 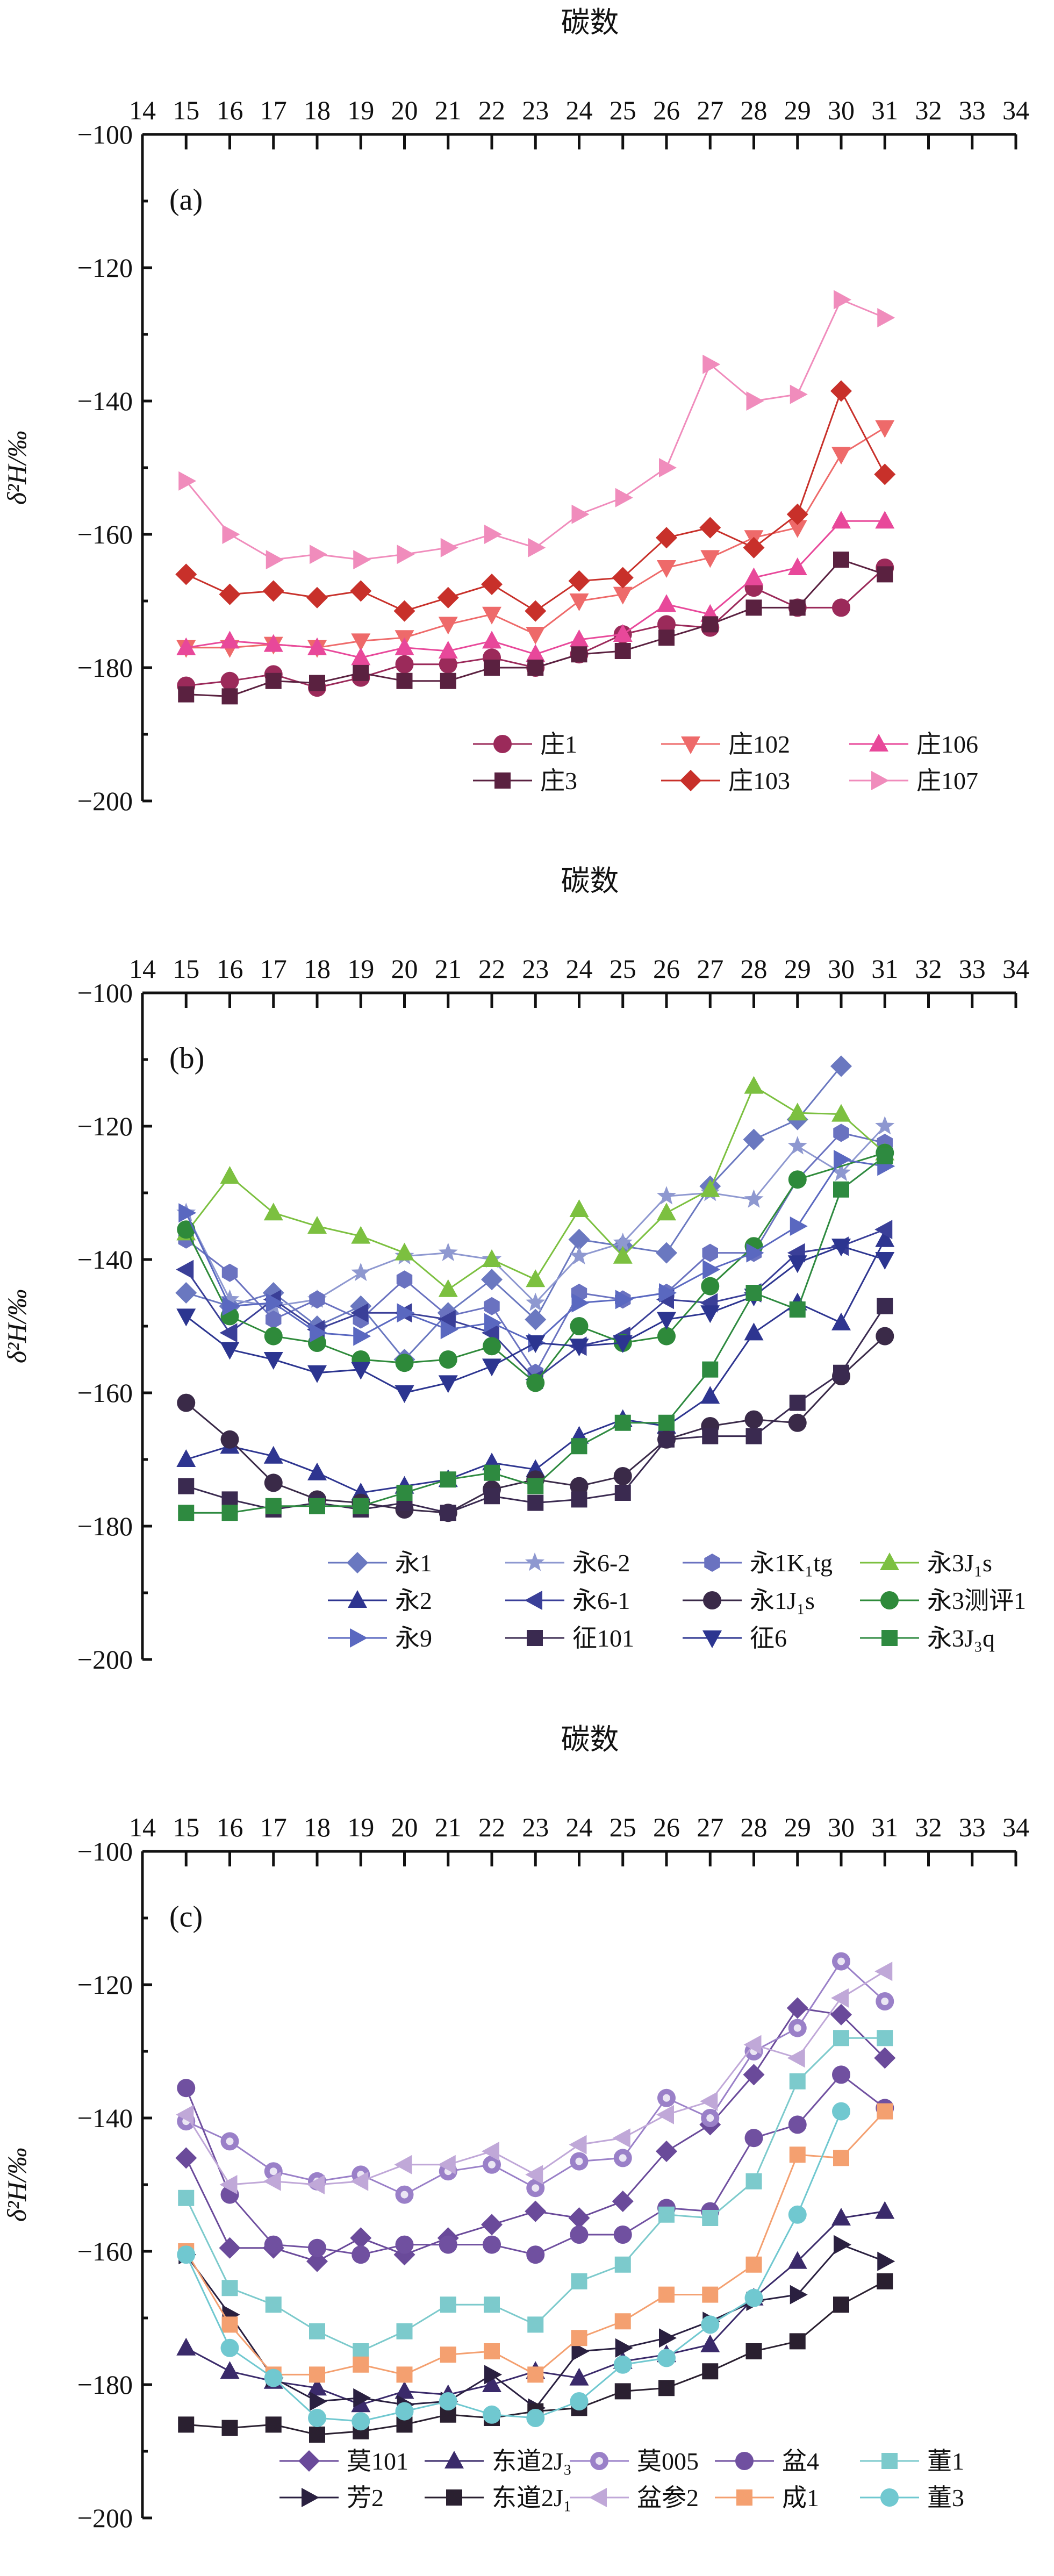 I want to click on y-tick-label: −180, so click(x=105, y=1526).